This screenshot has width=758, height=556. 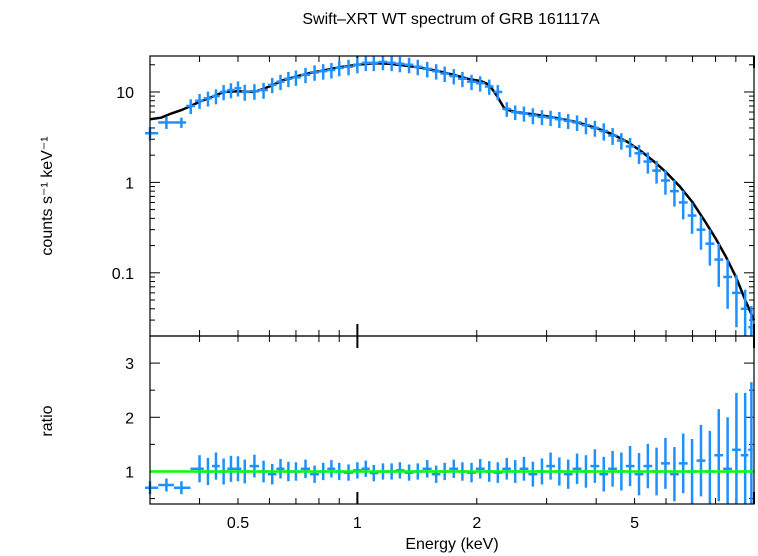 What do you see at coordinates (129, 183) in the screenshot?
I see `spectrum-y-tick-label: 1` at bounding box center [129, 183].